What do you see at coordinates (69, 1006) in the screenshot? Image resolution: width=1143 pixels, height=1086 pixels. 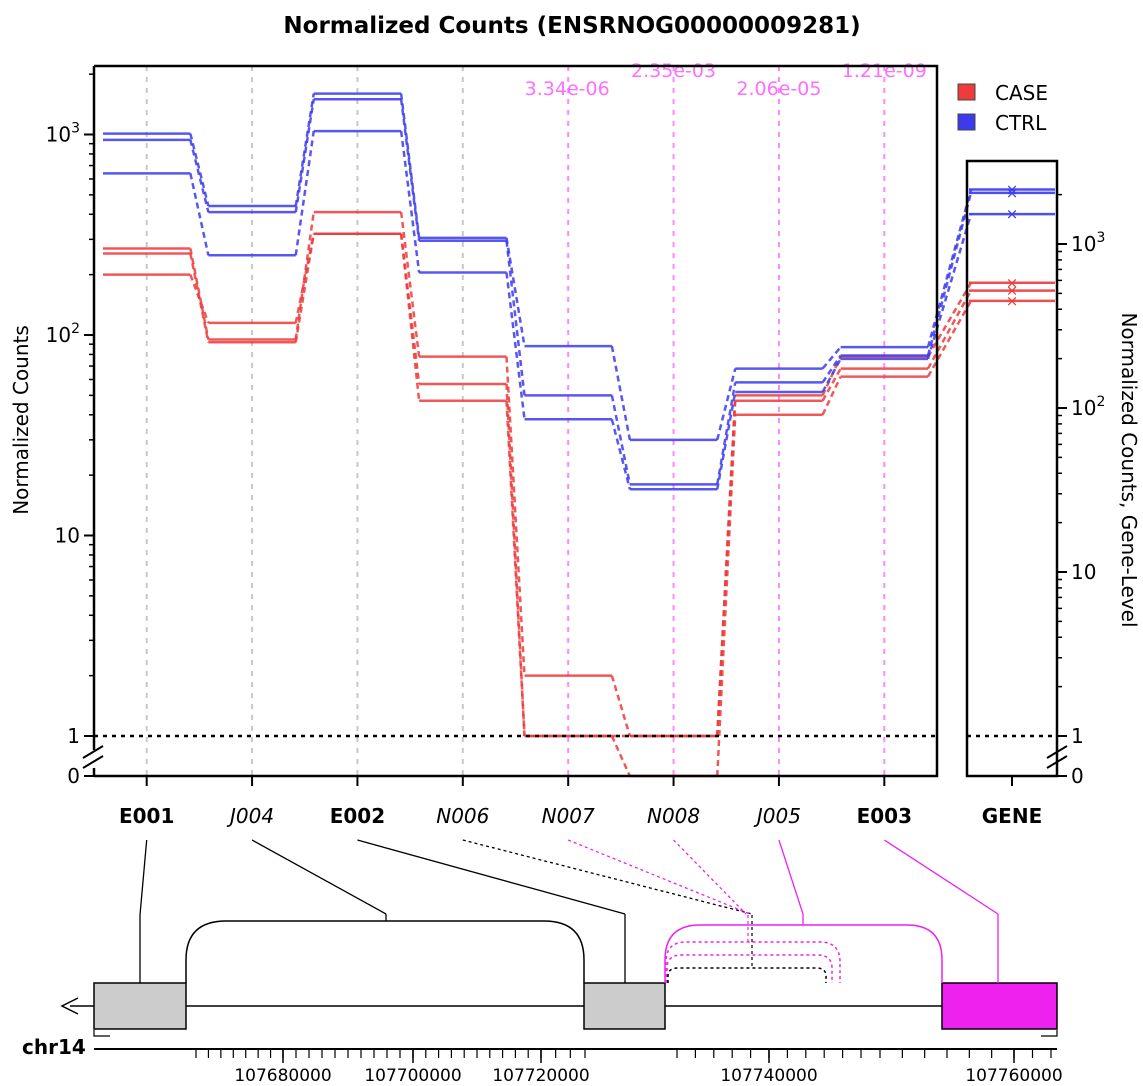 I see `strand-arrow-icon` at bounding box center [69, 1006].